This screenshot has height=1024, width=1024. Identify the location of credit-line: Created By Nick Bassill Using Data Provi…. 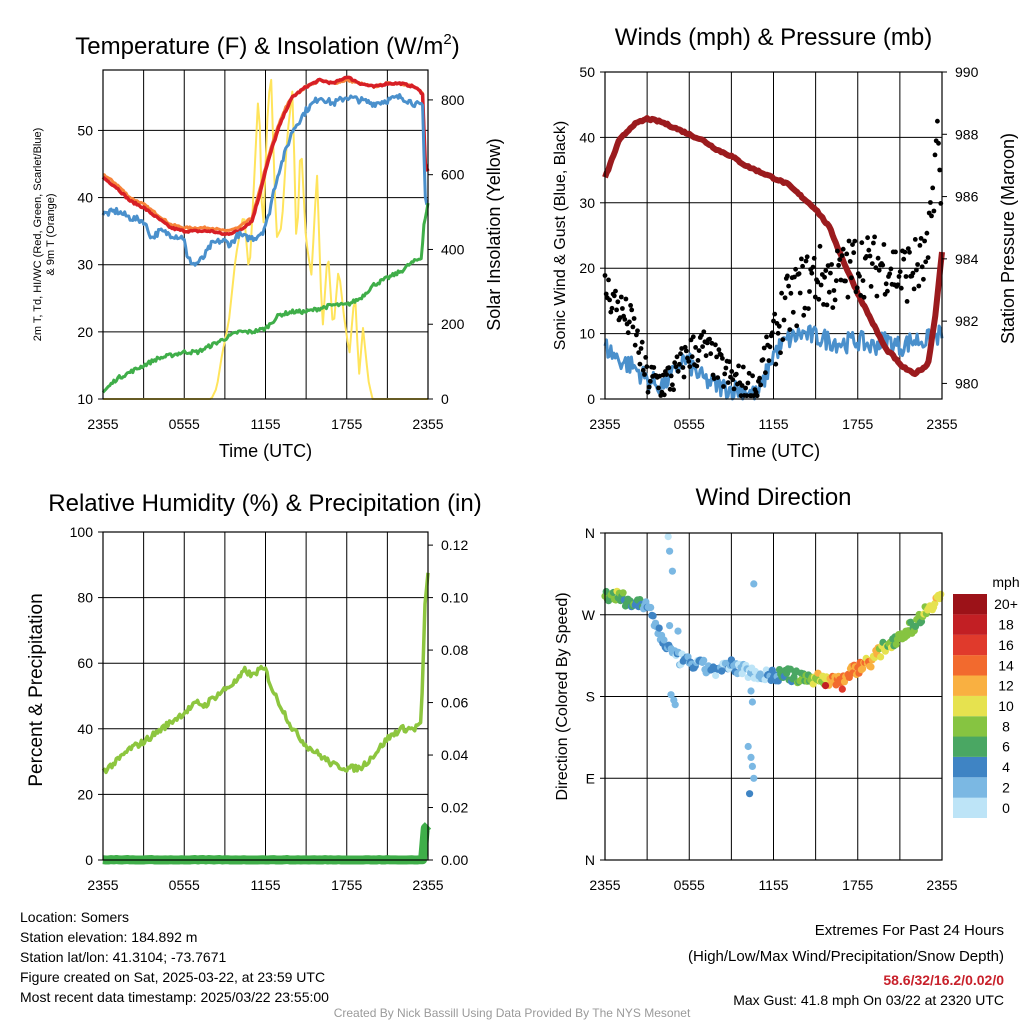
(512, 1013).